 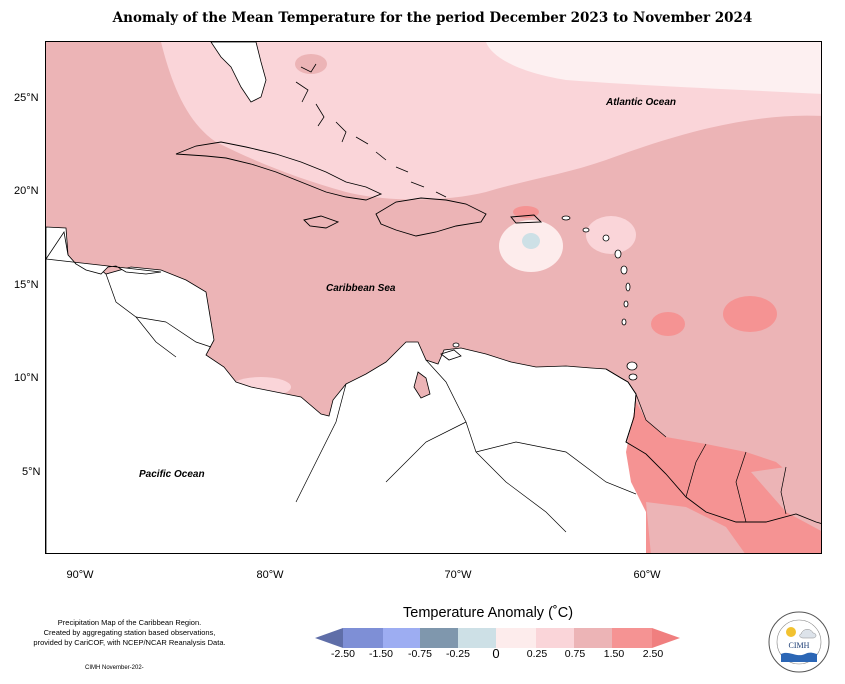 I want to click on label-atlantic-ocean: Atlantic Ocean, so click(x=640, y=102).